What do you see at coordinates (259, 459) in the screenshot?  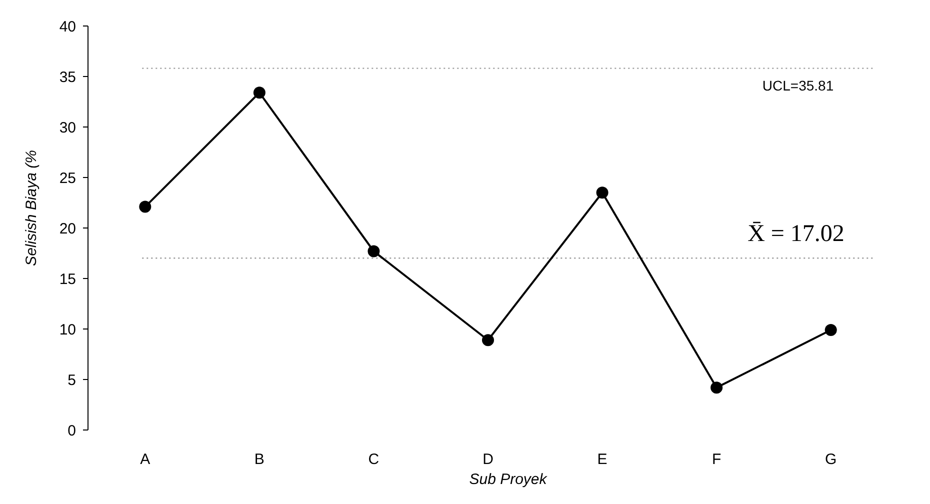 I see `x-tick-label: B` at bounding box center [259, 459].